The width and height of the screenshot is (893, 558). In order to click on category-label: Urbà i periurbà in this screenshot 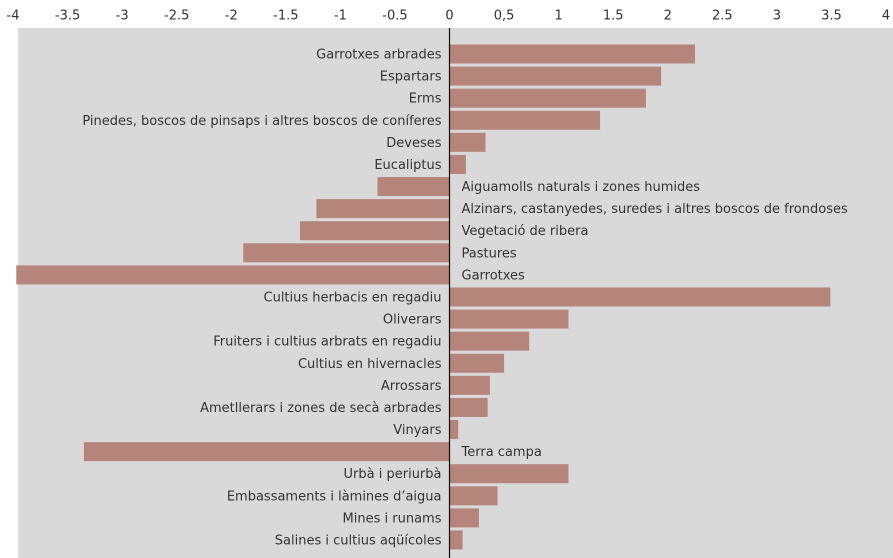, I will do `click(393, 474)`.